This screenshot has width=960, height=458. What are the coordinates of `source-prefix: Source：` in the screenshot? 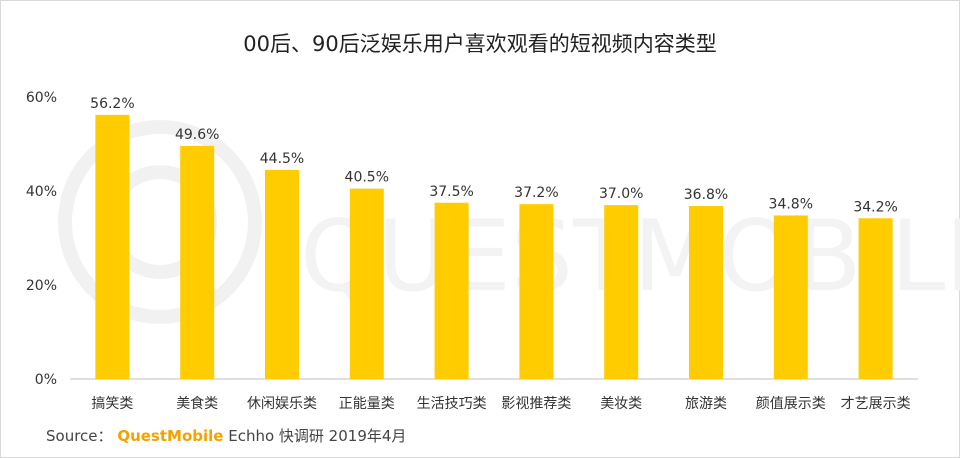 It's located at (79, 436).